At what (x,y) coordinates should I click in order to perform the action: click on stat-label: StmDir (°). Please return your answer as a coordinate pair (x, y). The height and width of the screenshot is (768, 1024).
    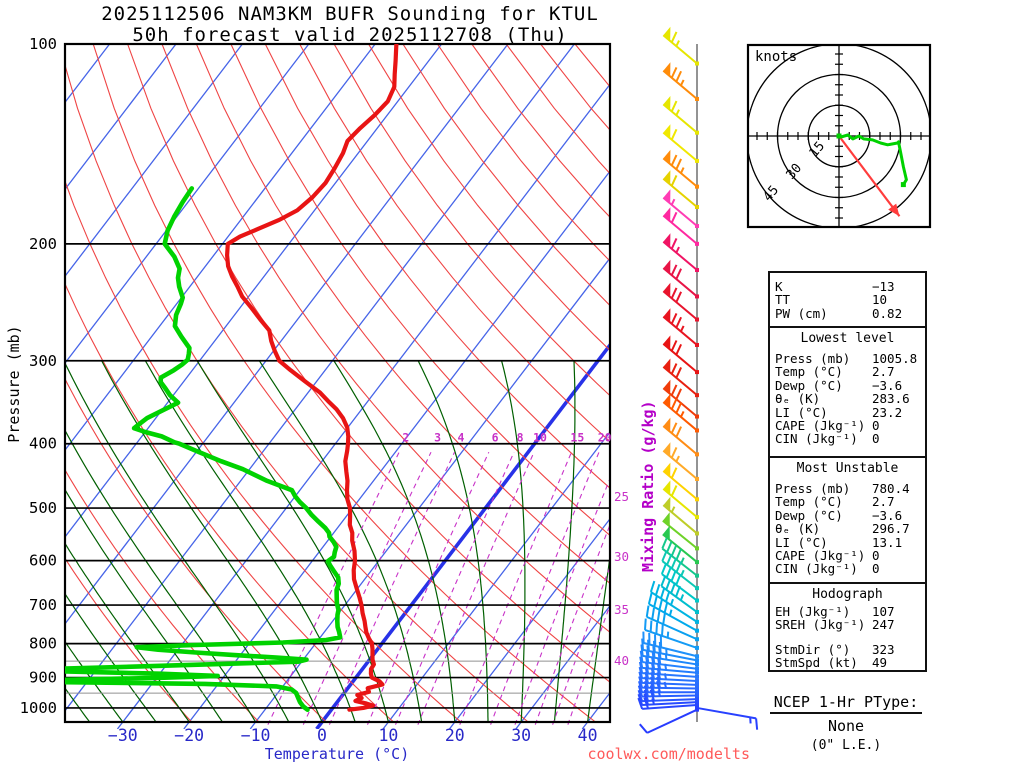
    Looking at the image, I should click on (813, 649).